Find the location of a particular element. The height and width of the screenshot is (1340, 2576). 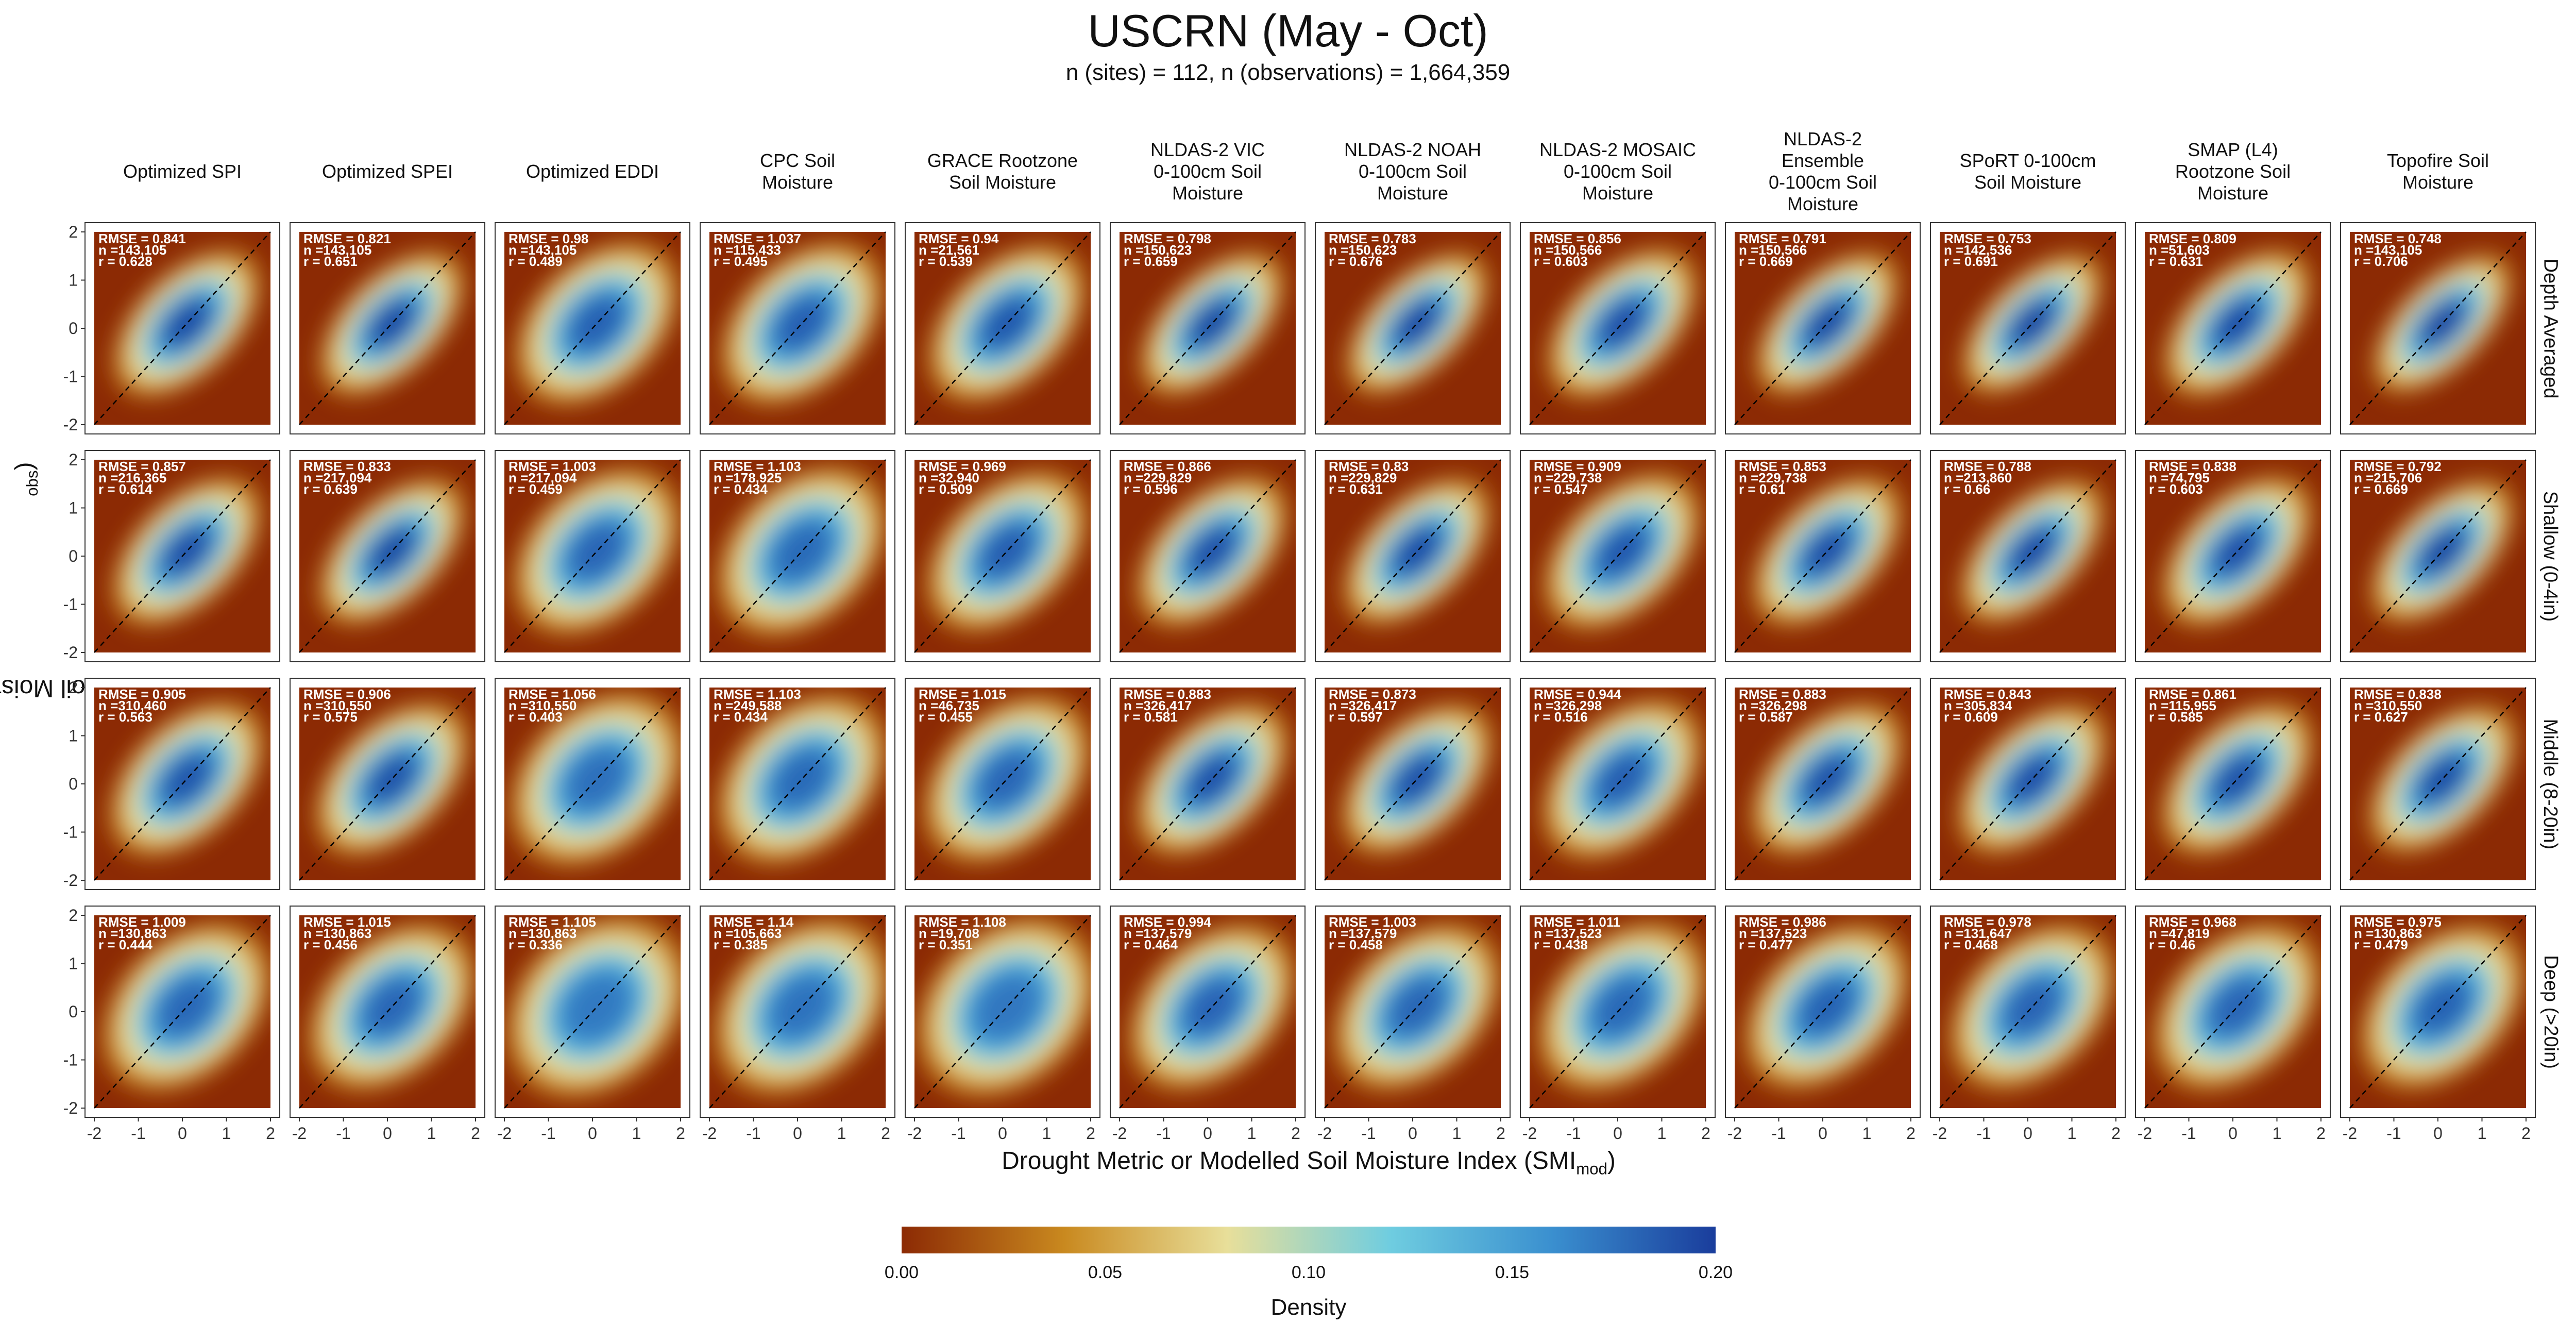

column-header: Optimized SPI is located at coordinates (182, 172).